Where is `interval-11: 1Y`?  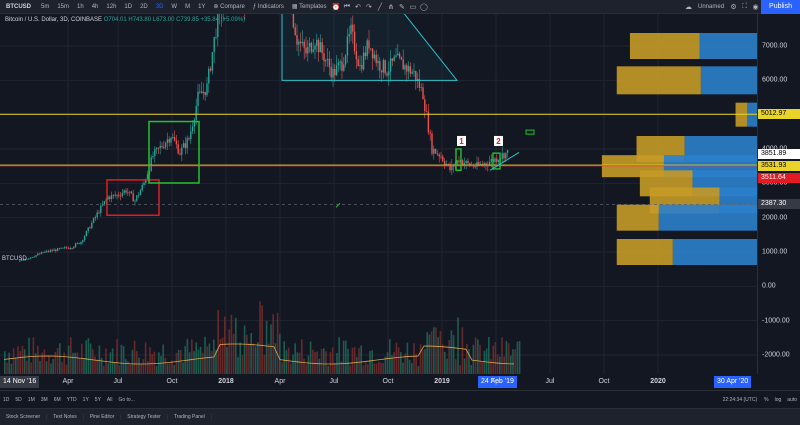
interval-11: 1Y is located at coordinates (202, 6).